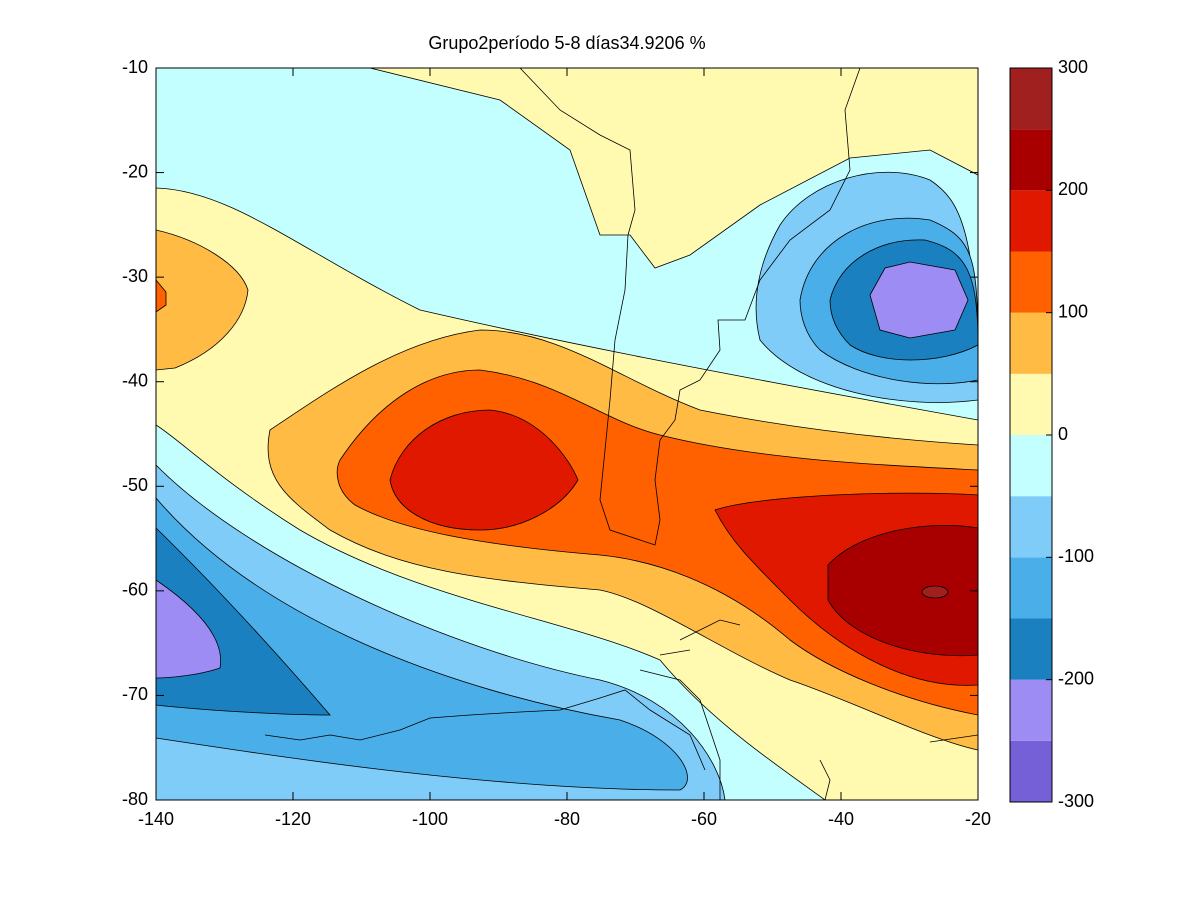  What do you see at coordinates (156, 819) in the screenshot?
I see `x-tick-label: -140` at bounding box center [156, 819].